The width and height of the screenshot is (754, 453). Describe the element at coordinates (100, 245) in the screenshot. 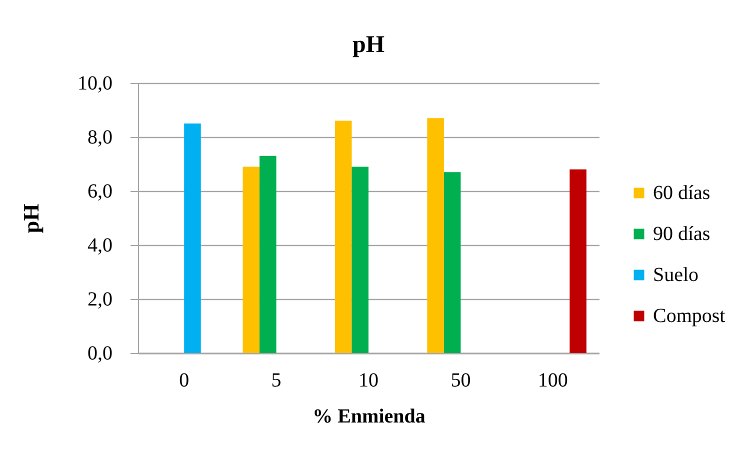

I see `y-tick-label: 4,0` at that location.